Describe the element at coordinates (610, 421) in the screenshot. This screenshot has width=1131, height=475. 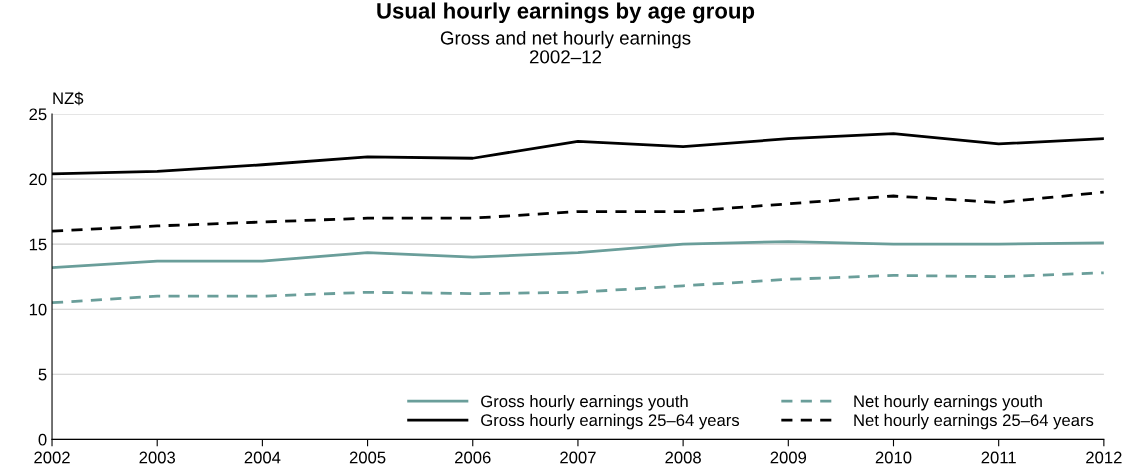
I see `legend-label: Gross hourly earnings 25–64 years` at that location.